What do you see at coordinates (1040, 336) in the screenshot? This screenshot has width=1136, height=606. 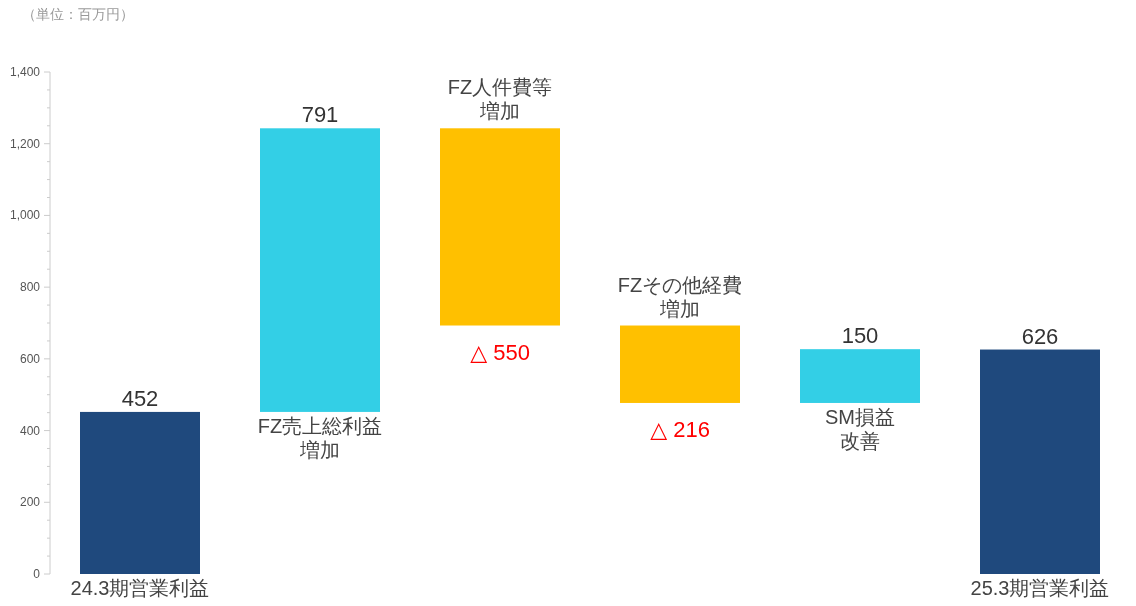 I see `data-label: 626` at bounding box center [1040, 336].